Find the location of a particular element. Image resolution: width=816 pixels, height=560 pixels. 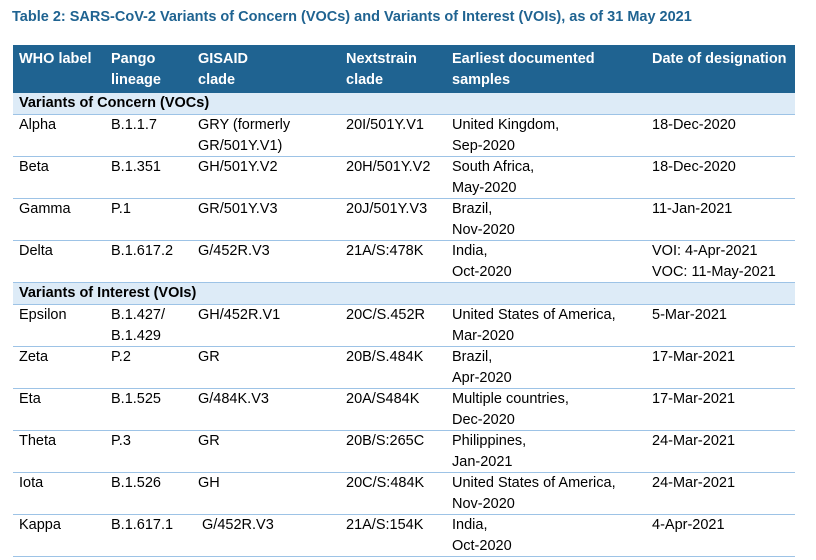

cell-who-label: Epsilon is located at coordinates (59, 325).